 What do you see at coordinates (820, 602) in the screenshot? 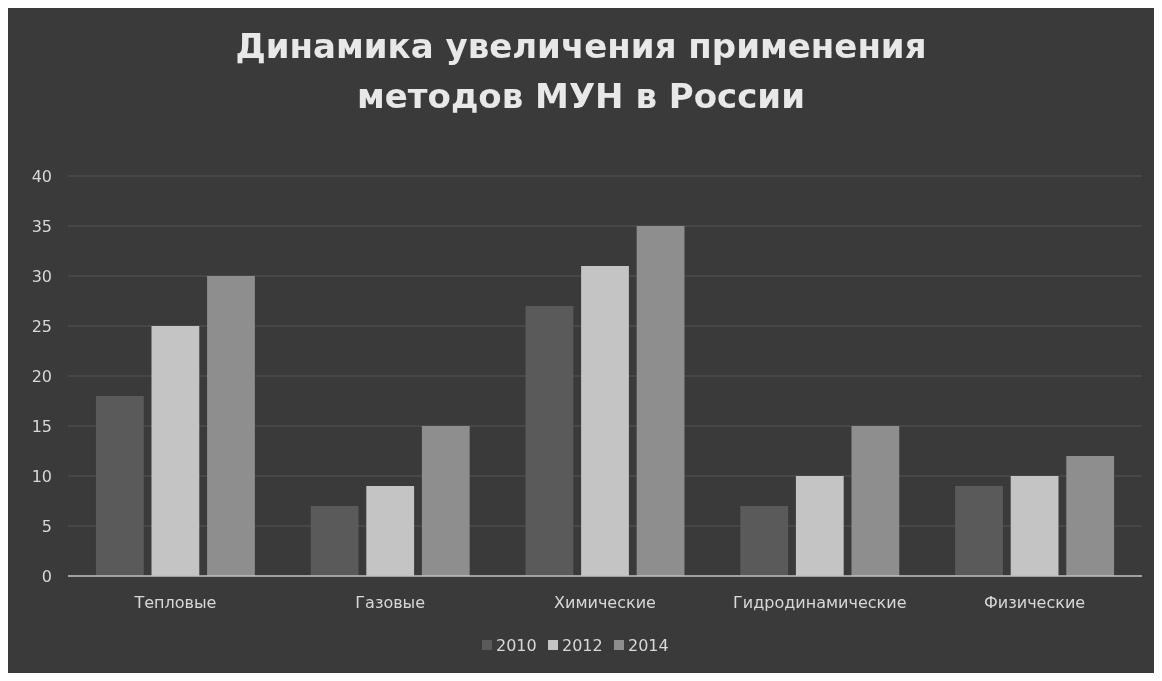
I see `x-tick-label: Гидродинамические` at bounding box center [820, 602].